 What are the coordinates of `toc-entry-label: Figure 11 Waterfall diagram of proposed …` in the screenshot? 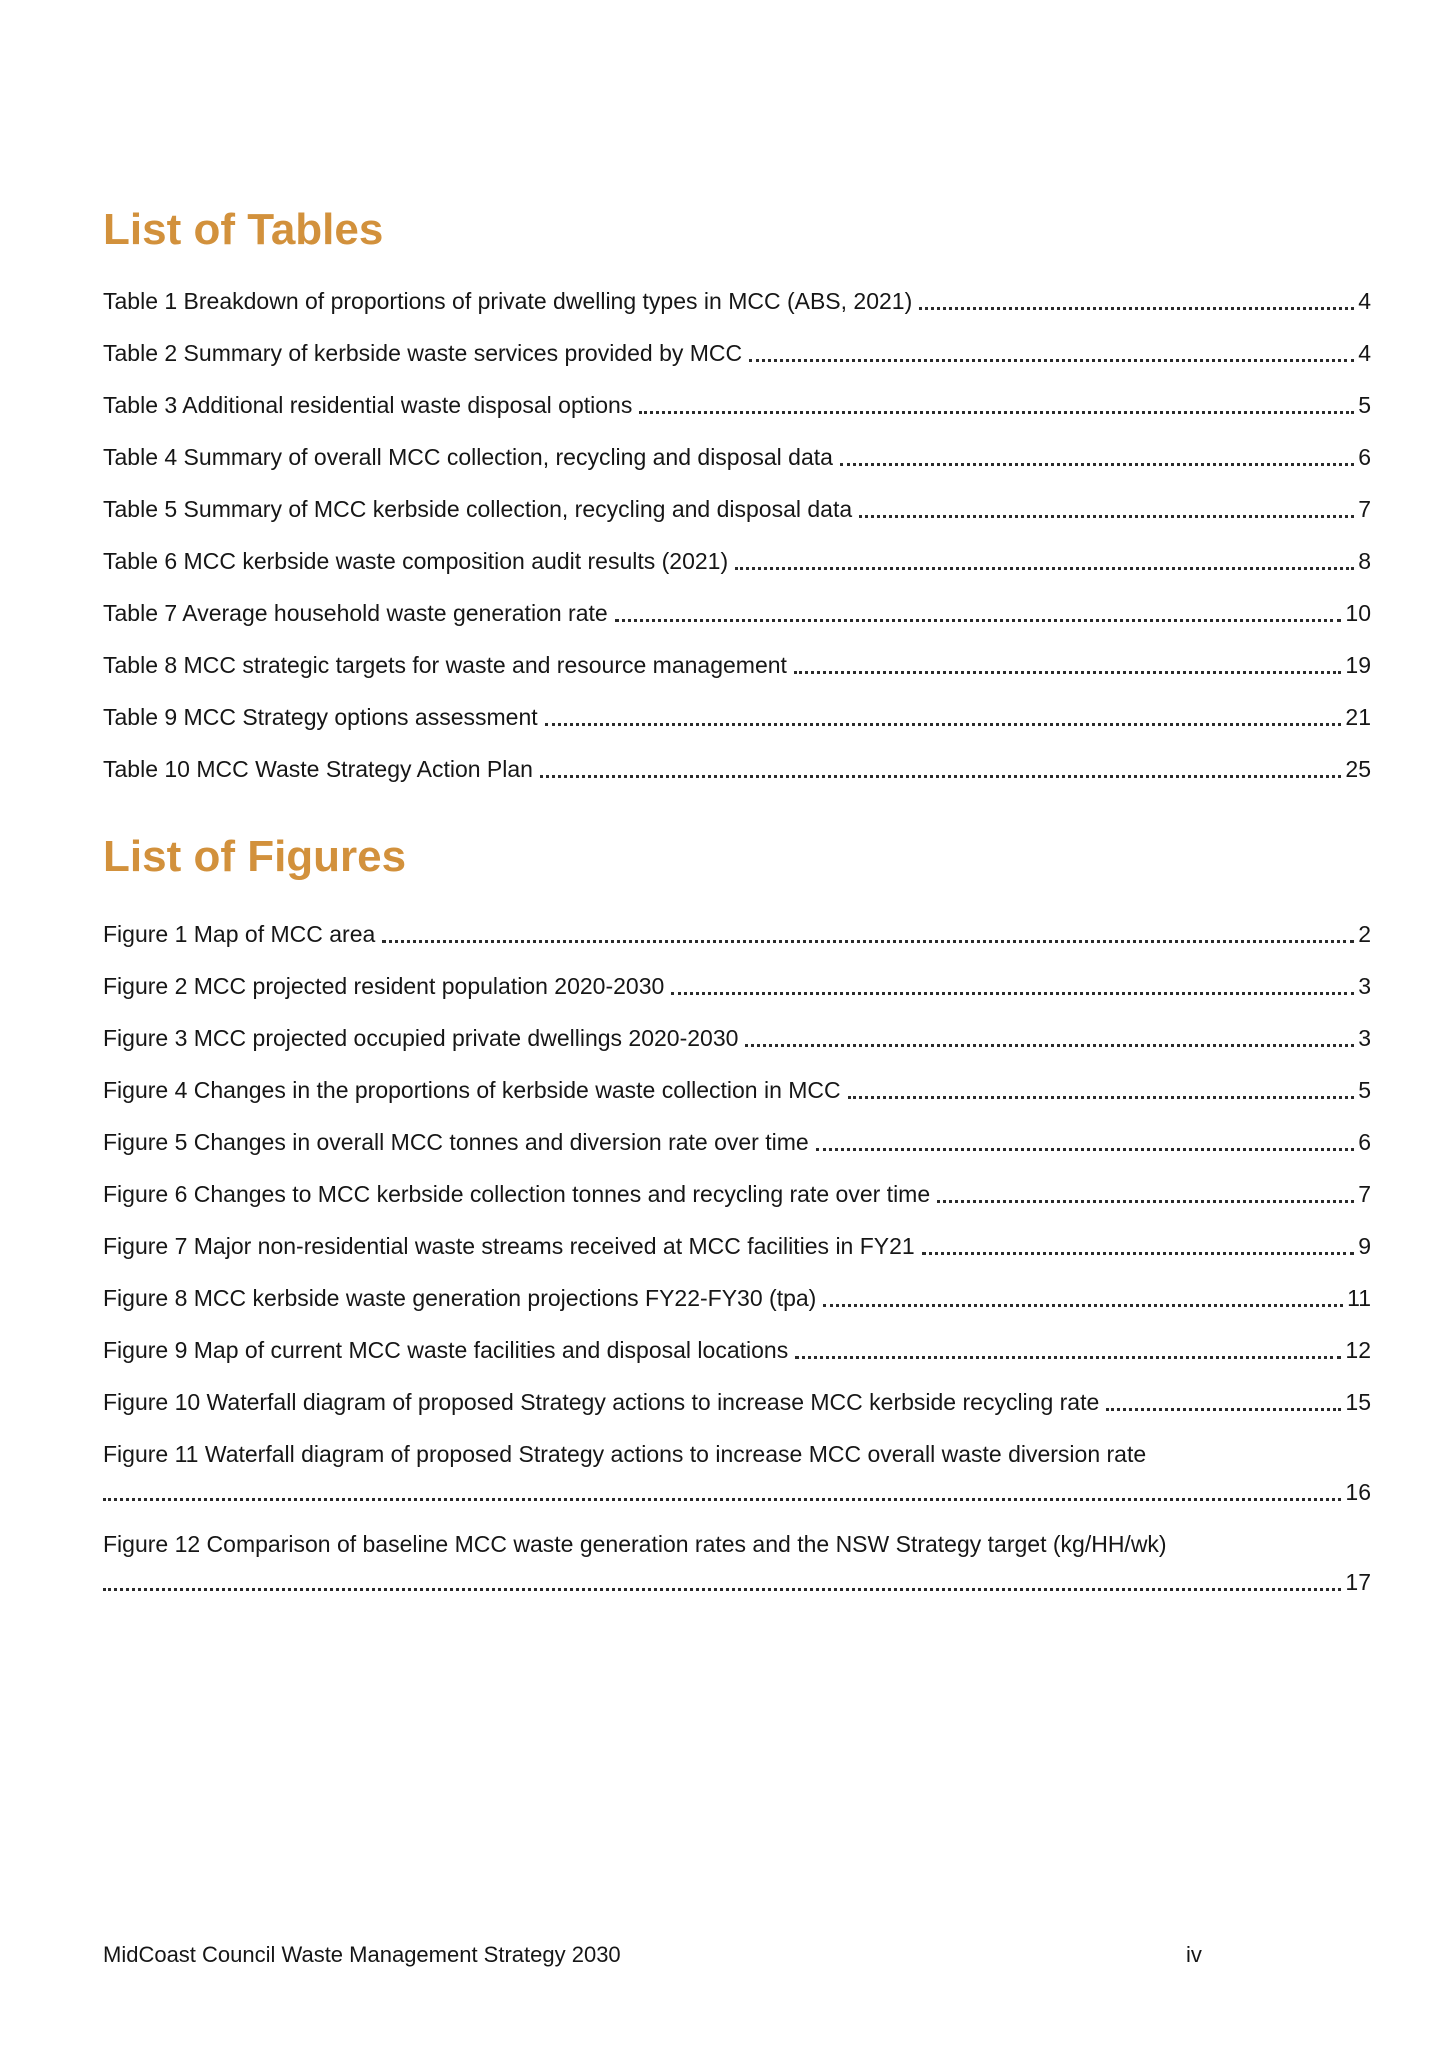 It's located at (625, 1454).